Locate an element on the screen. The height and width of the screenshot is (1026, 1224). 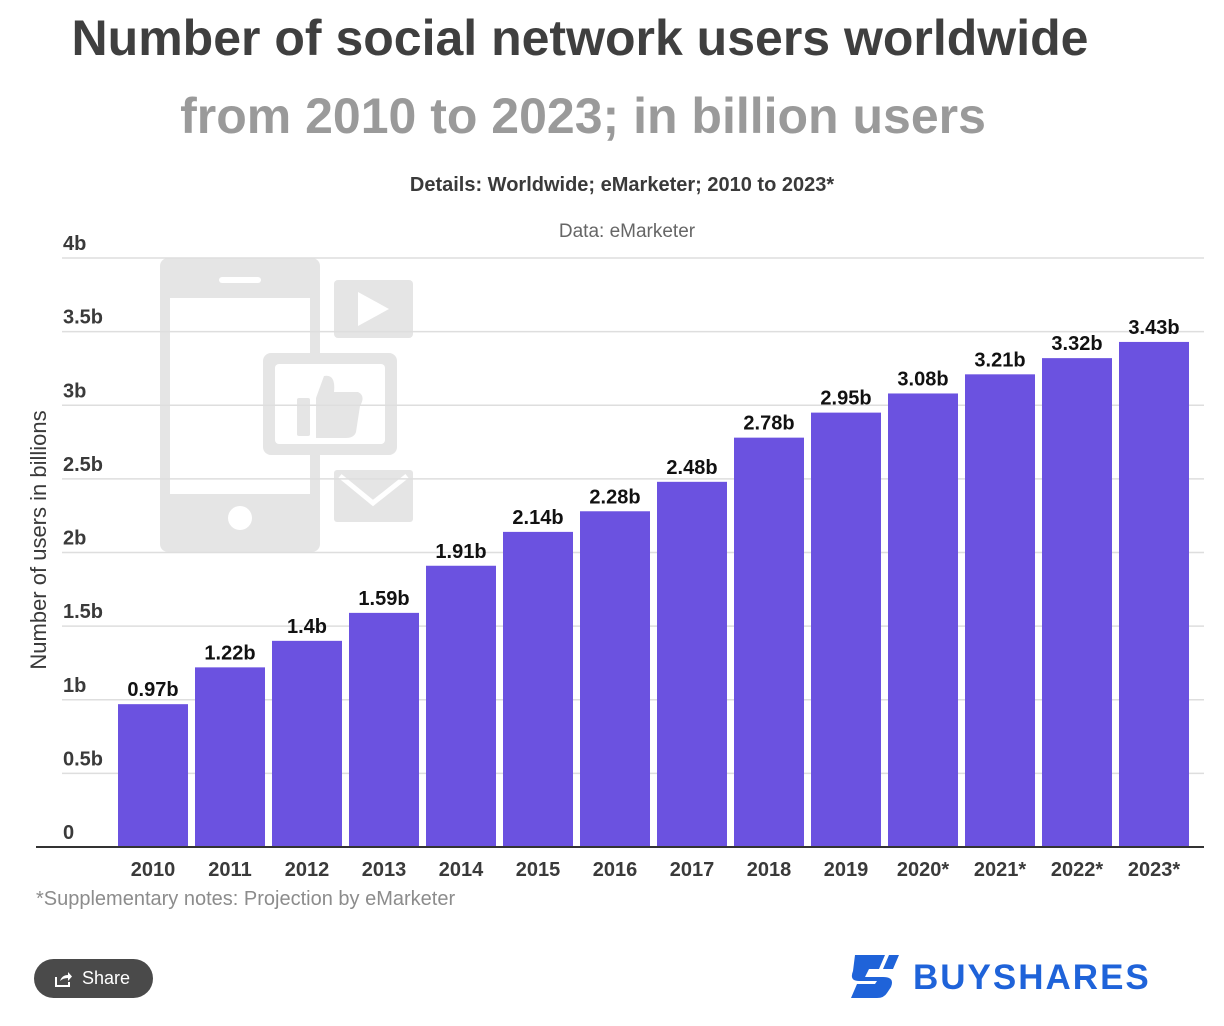
x-tick-label: 2017 is located at coordinates (692, 870).